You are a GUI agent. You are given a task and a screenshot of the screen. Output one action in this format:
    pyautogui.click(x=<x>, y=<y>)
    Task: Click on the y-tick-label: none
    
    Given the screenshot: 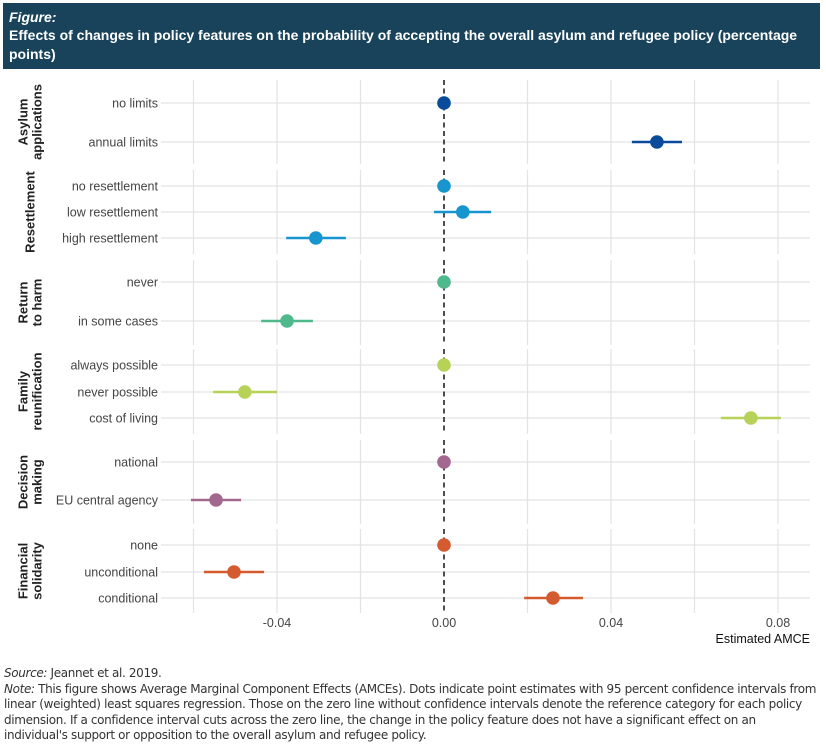 What is the action you would take?
    pyautogui.click(x=144, y=546)
    